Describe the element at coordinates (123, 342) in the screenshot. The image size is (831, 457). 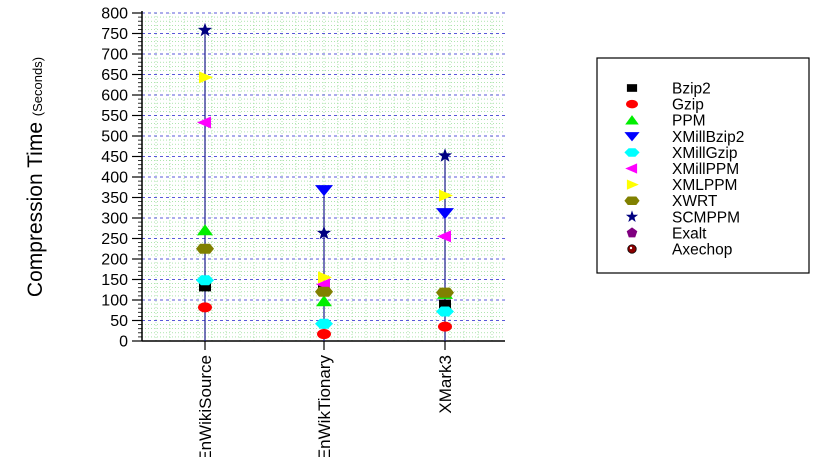
I see `y-tick-label: 0` at that location.